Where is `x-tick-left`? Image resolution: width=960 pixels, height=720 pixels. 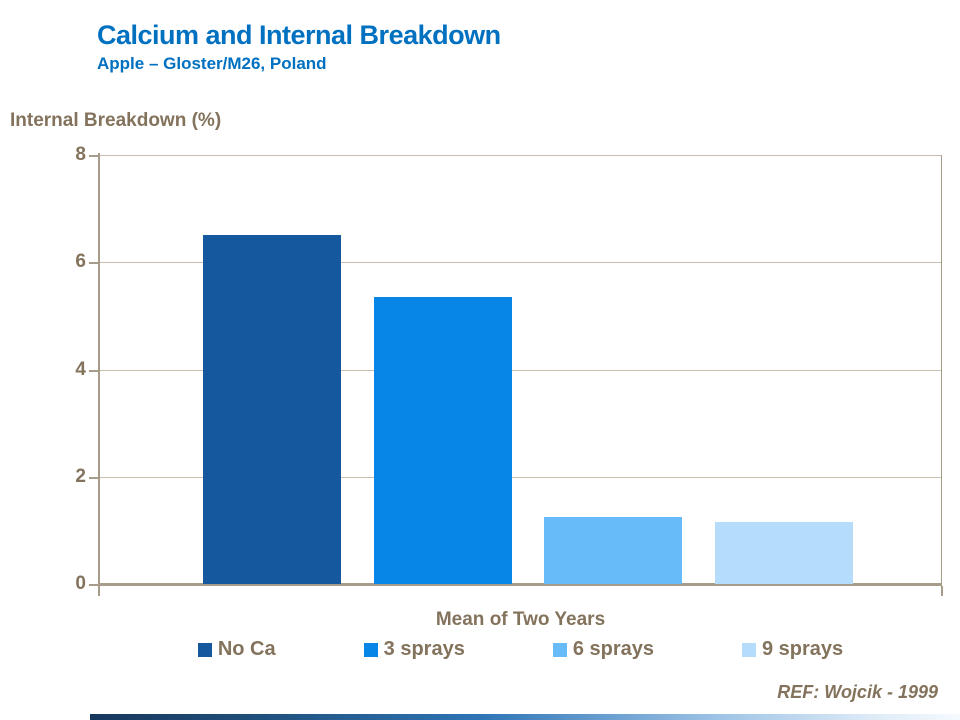 x-tick-left is located at coordinates (99, 591).